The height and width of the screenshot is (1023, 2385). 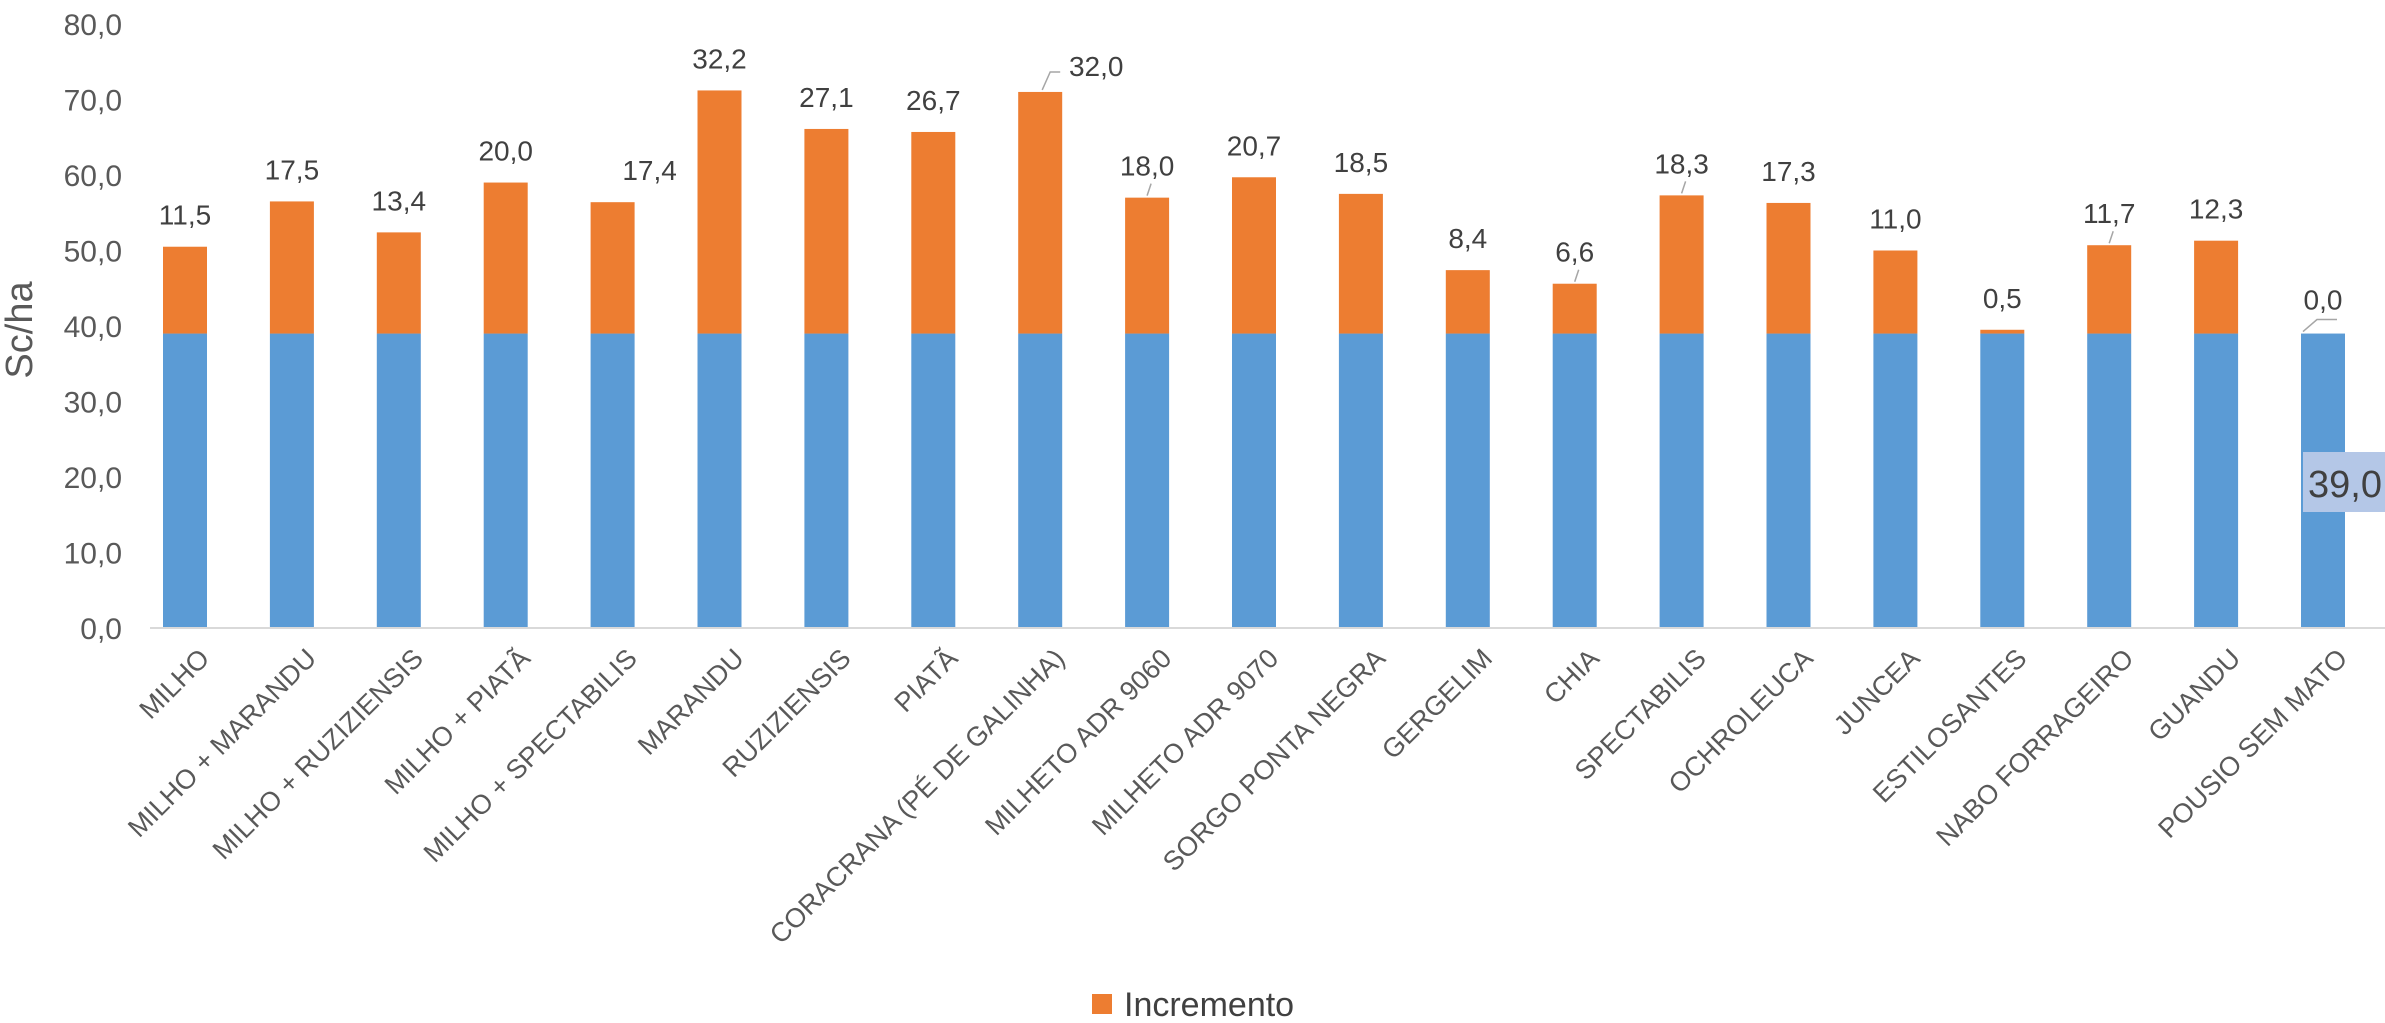 What do you see at coordinates (93, 554) in the screenshot?
I see `y-tick-label: 10,0` at bounding box center [93, 554].